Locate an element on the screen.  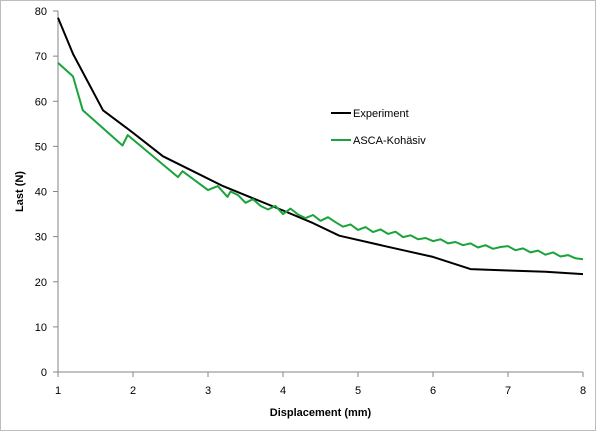
y-tick-label: 30 is located at coordinates (41, 238).